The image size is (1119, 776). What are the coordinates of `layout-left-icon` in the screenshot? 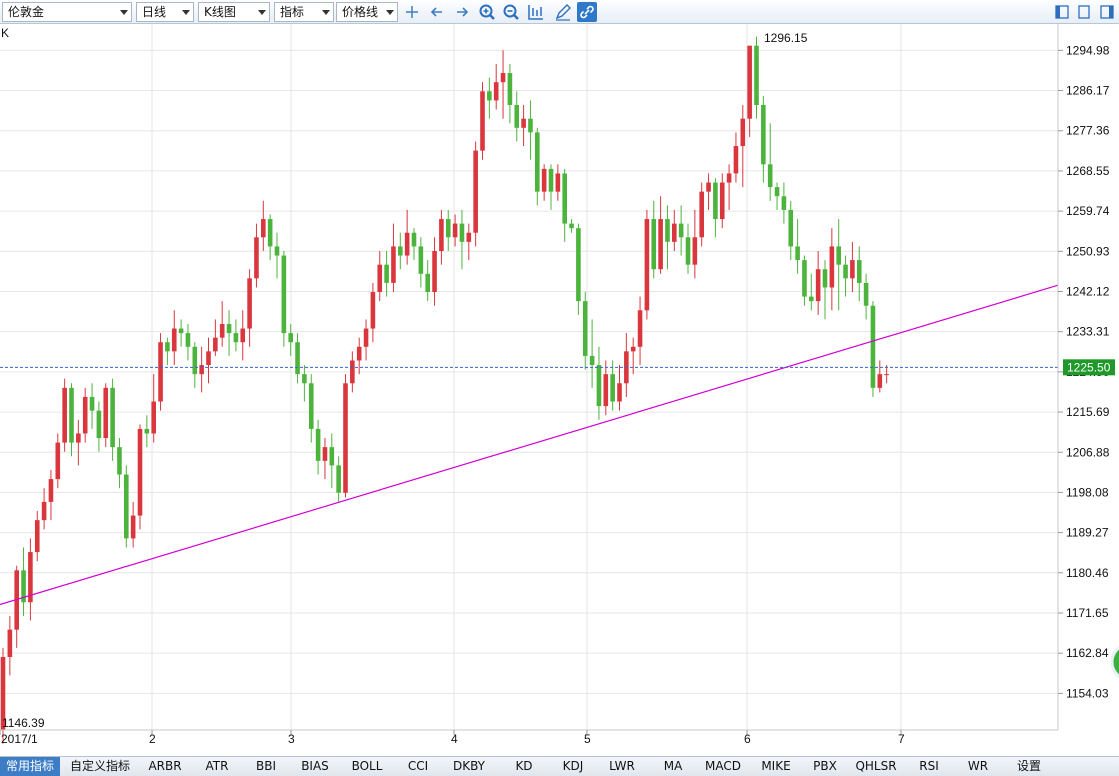 It's located at (1062, 12).